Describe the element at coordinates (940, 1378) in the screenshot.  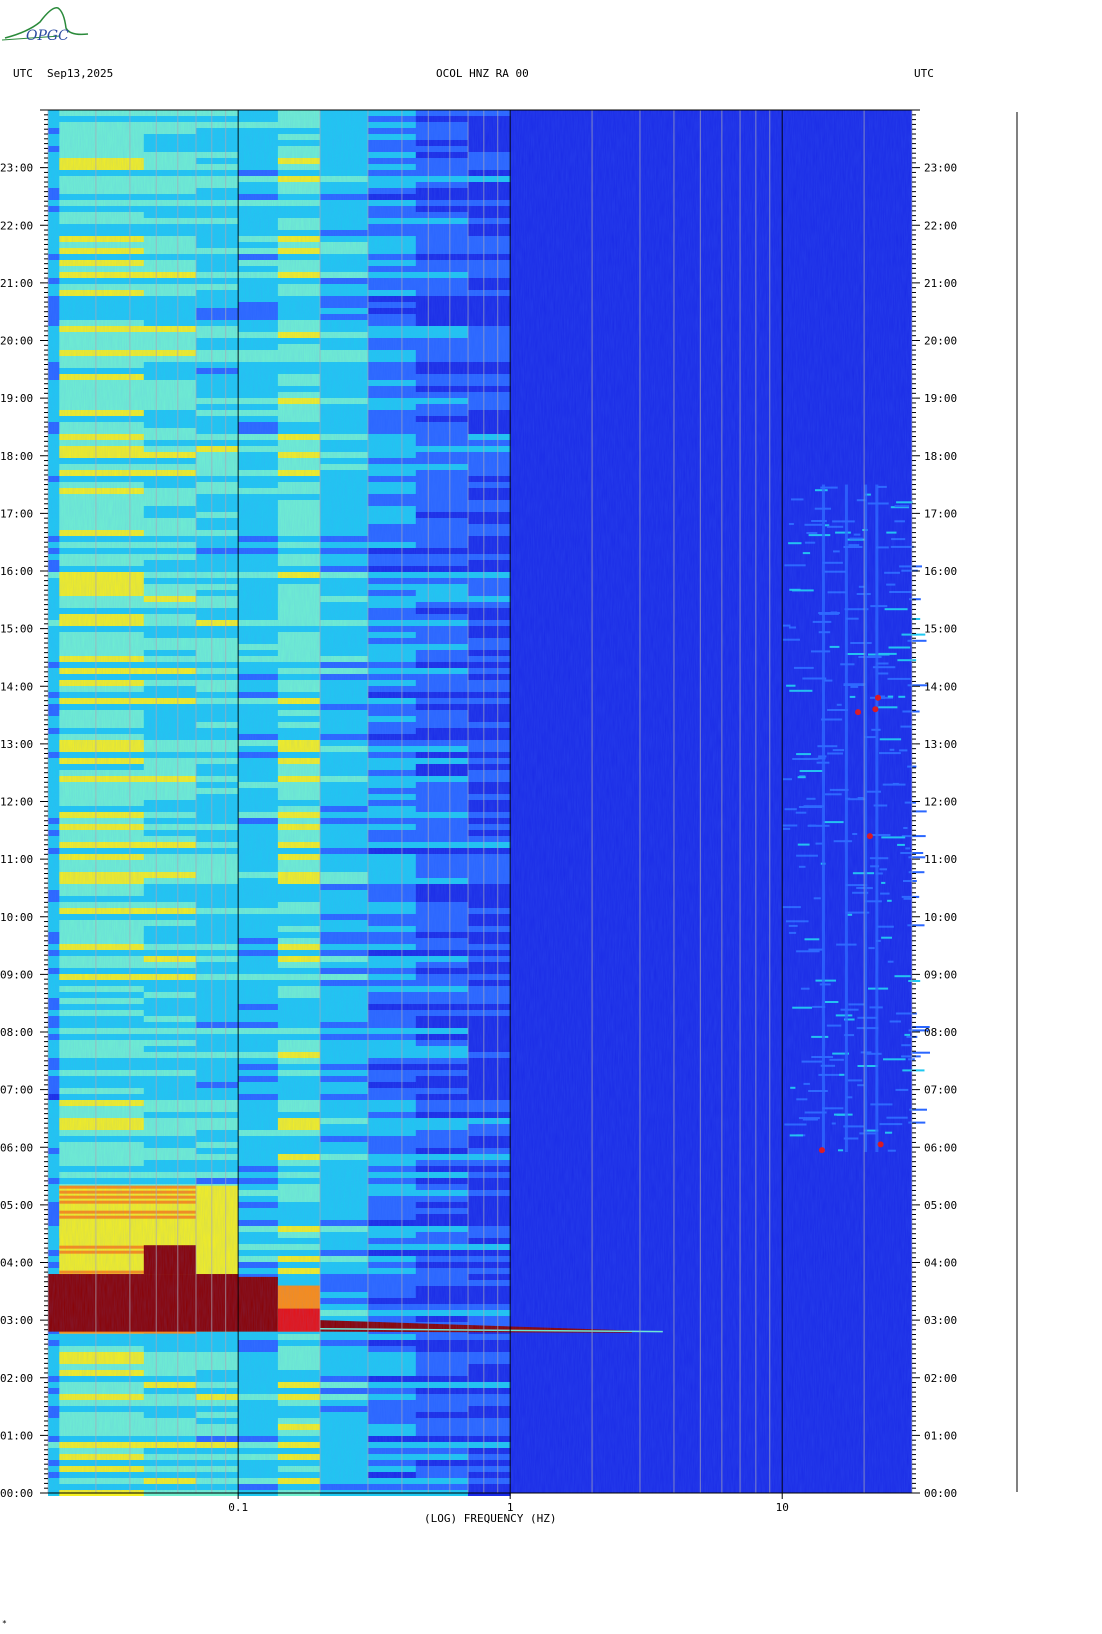
I see `y-tick-label-right: 02:00` at that location.